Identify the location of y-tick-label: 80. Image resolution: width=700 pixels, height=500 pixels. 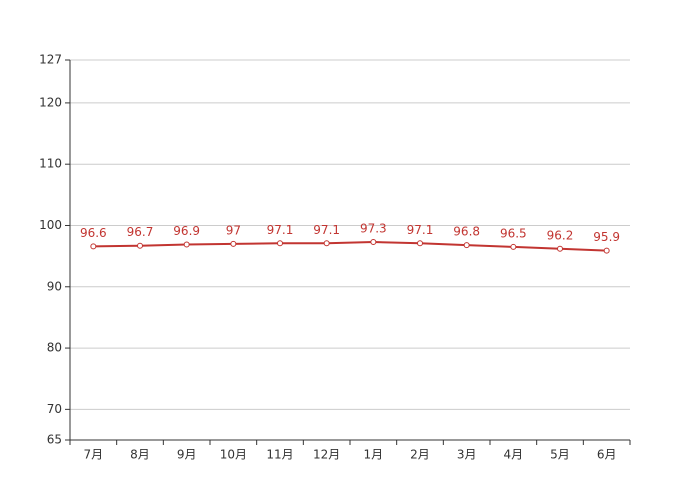
(54, 348).